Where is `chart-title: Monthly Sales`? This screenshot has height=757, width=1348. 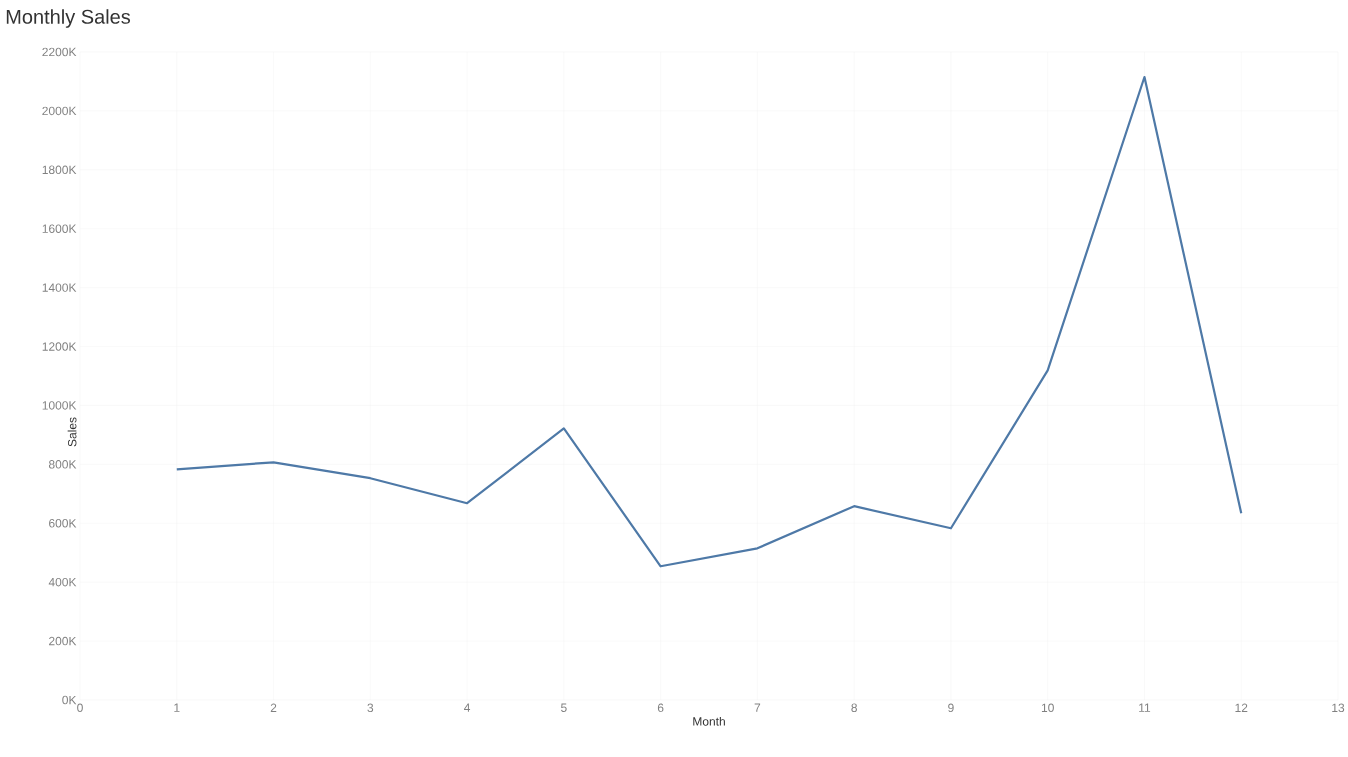
chart-title: Monthly Sales is located at coordinates (68, 18).